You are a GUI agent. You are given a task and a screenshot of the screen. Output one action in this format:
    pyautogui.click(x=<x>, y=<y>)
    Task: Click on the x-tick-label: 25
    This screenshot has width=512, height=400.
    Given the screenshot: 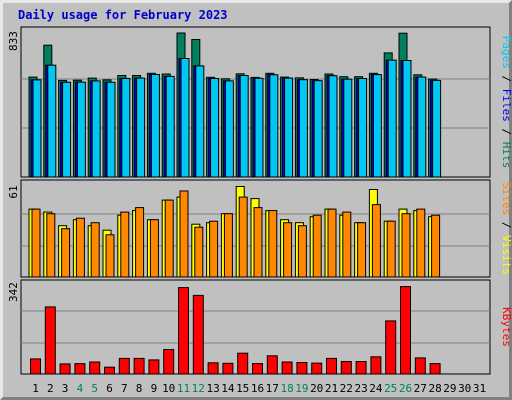 What is the action you would take?
    pyautogui.click(x=390, y=388)
    